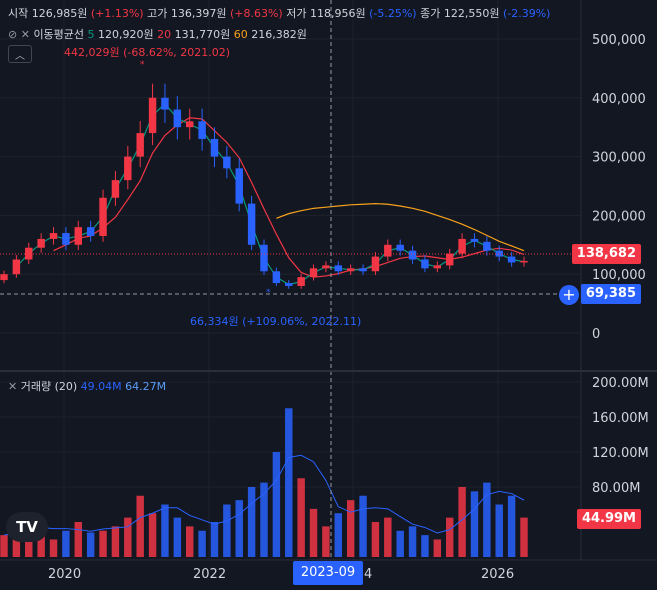 Image resolution: width=657 pixels, height=590 pixels. Describe the element at coordinates (240, 34) in the screenshot. I see `ma60-period: 60` at that location.